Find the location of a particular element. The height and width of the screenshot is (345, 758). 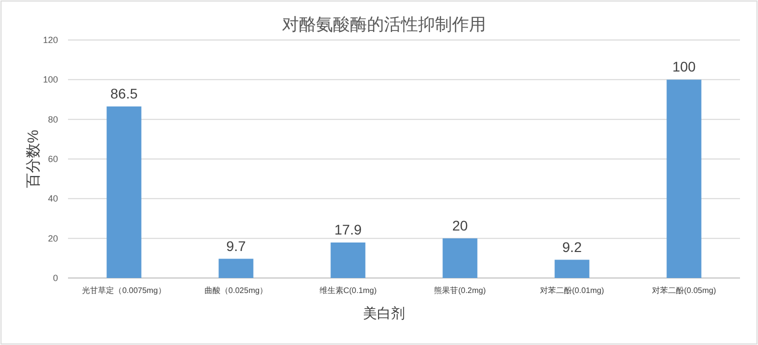

x-tick-label: 维生素C(0.1mg) is located at coordinates (348, 290).